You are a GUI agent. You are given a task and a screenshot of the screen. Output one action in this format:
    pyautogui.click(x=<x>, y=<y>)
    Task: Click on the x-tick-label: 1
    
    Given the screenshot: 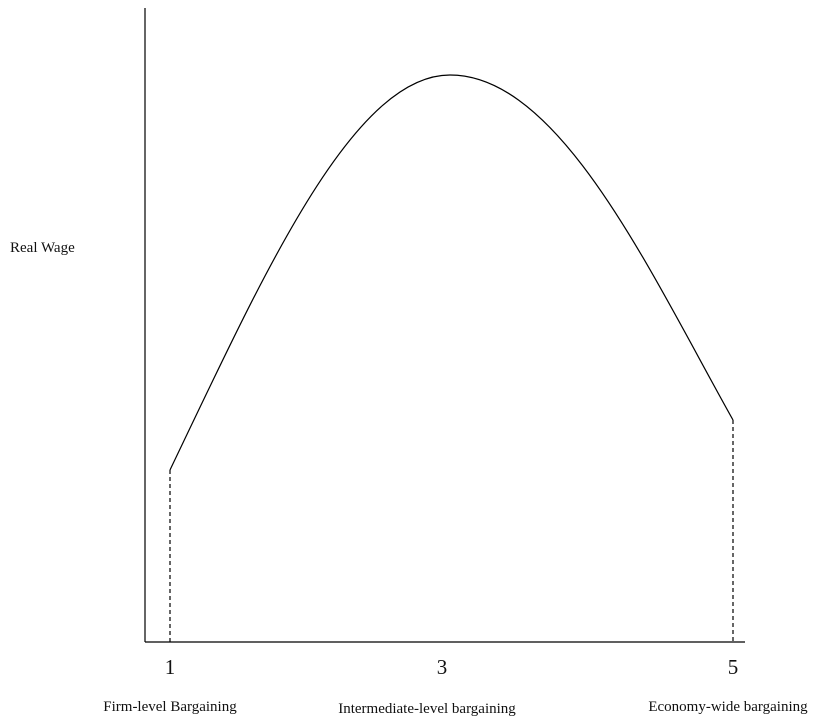 What is the action you would take?
    pyautogui.click(x=170, y=667)
    